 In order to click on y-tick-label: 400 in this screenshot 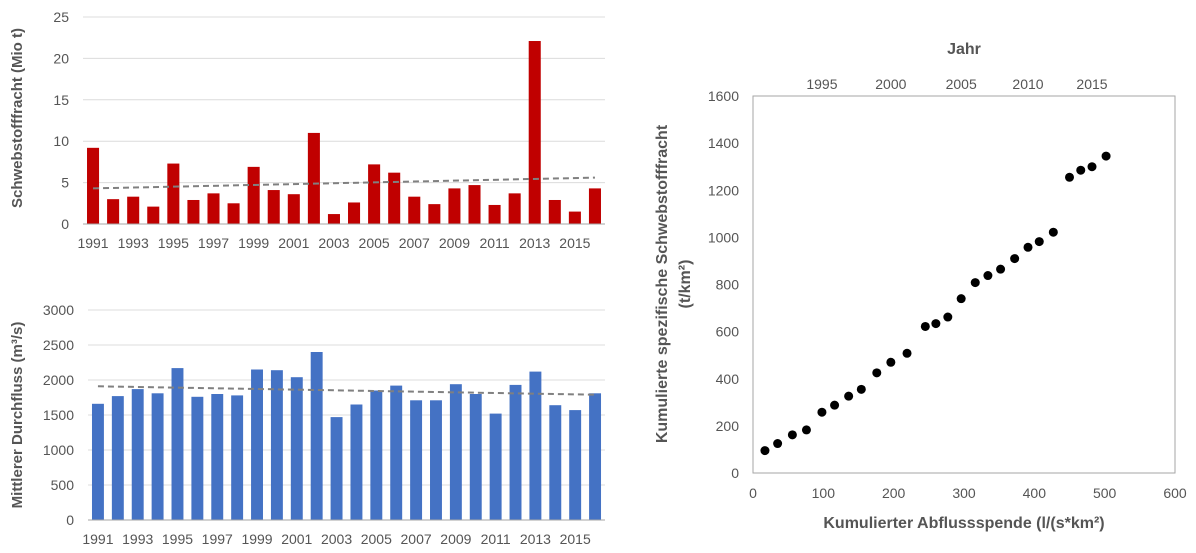, I will do `click(728, 379)`.